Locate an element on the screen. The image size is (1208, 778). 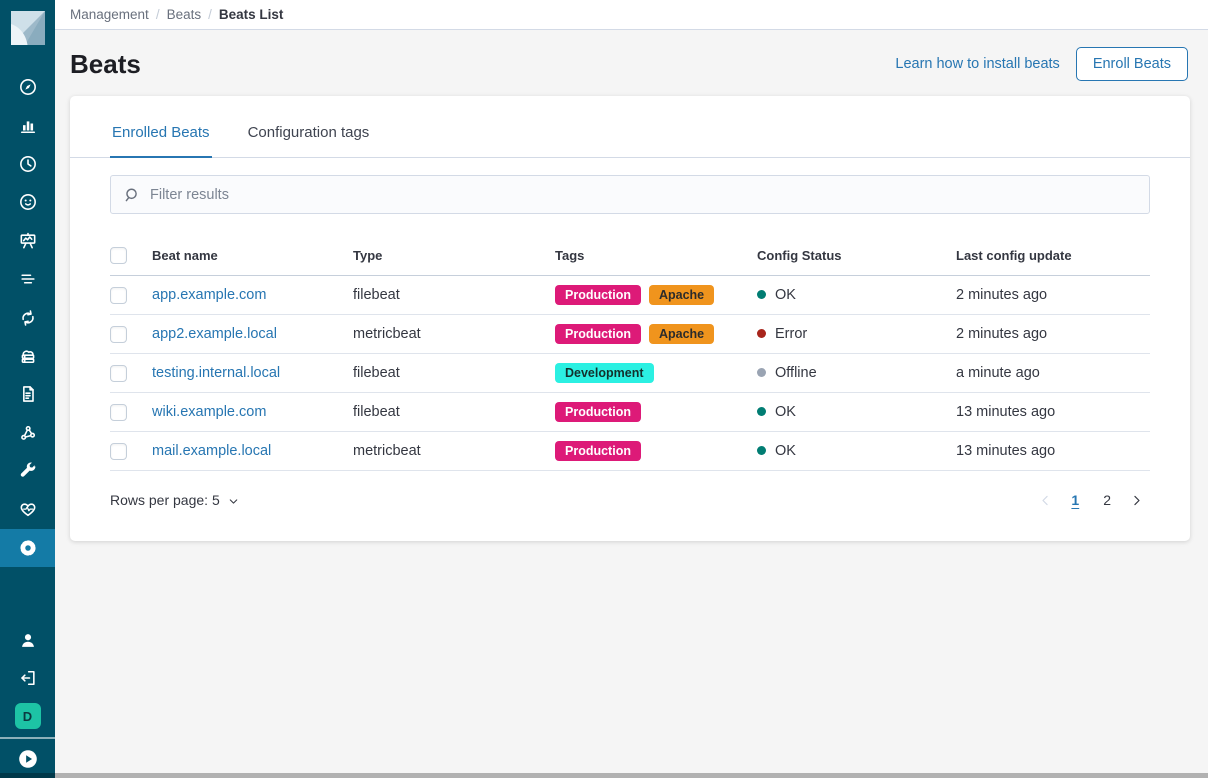
breadcrumb-item: Management is located at coordinates (109, 14).